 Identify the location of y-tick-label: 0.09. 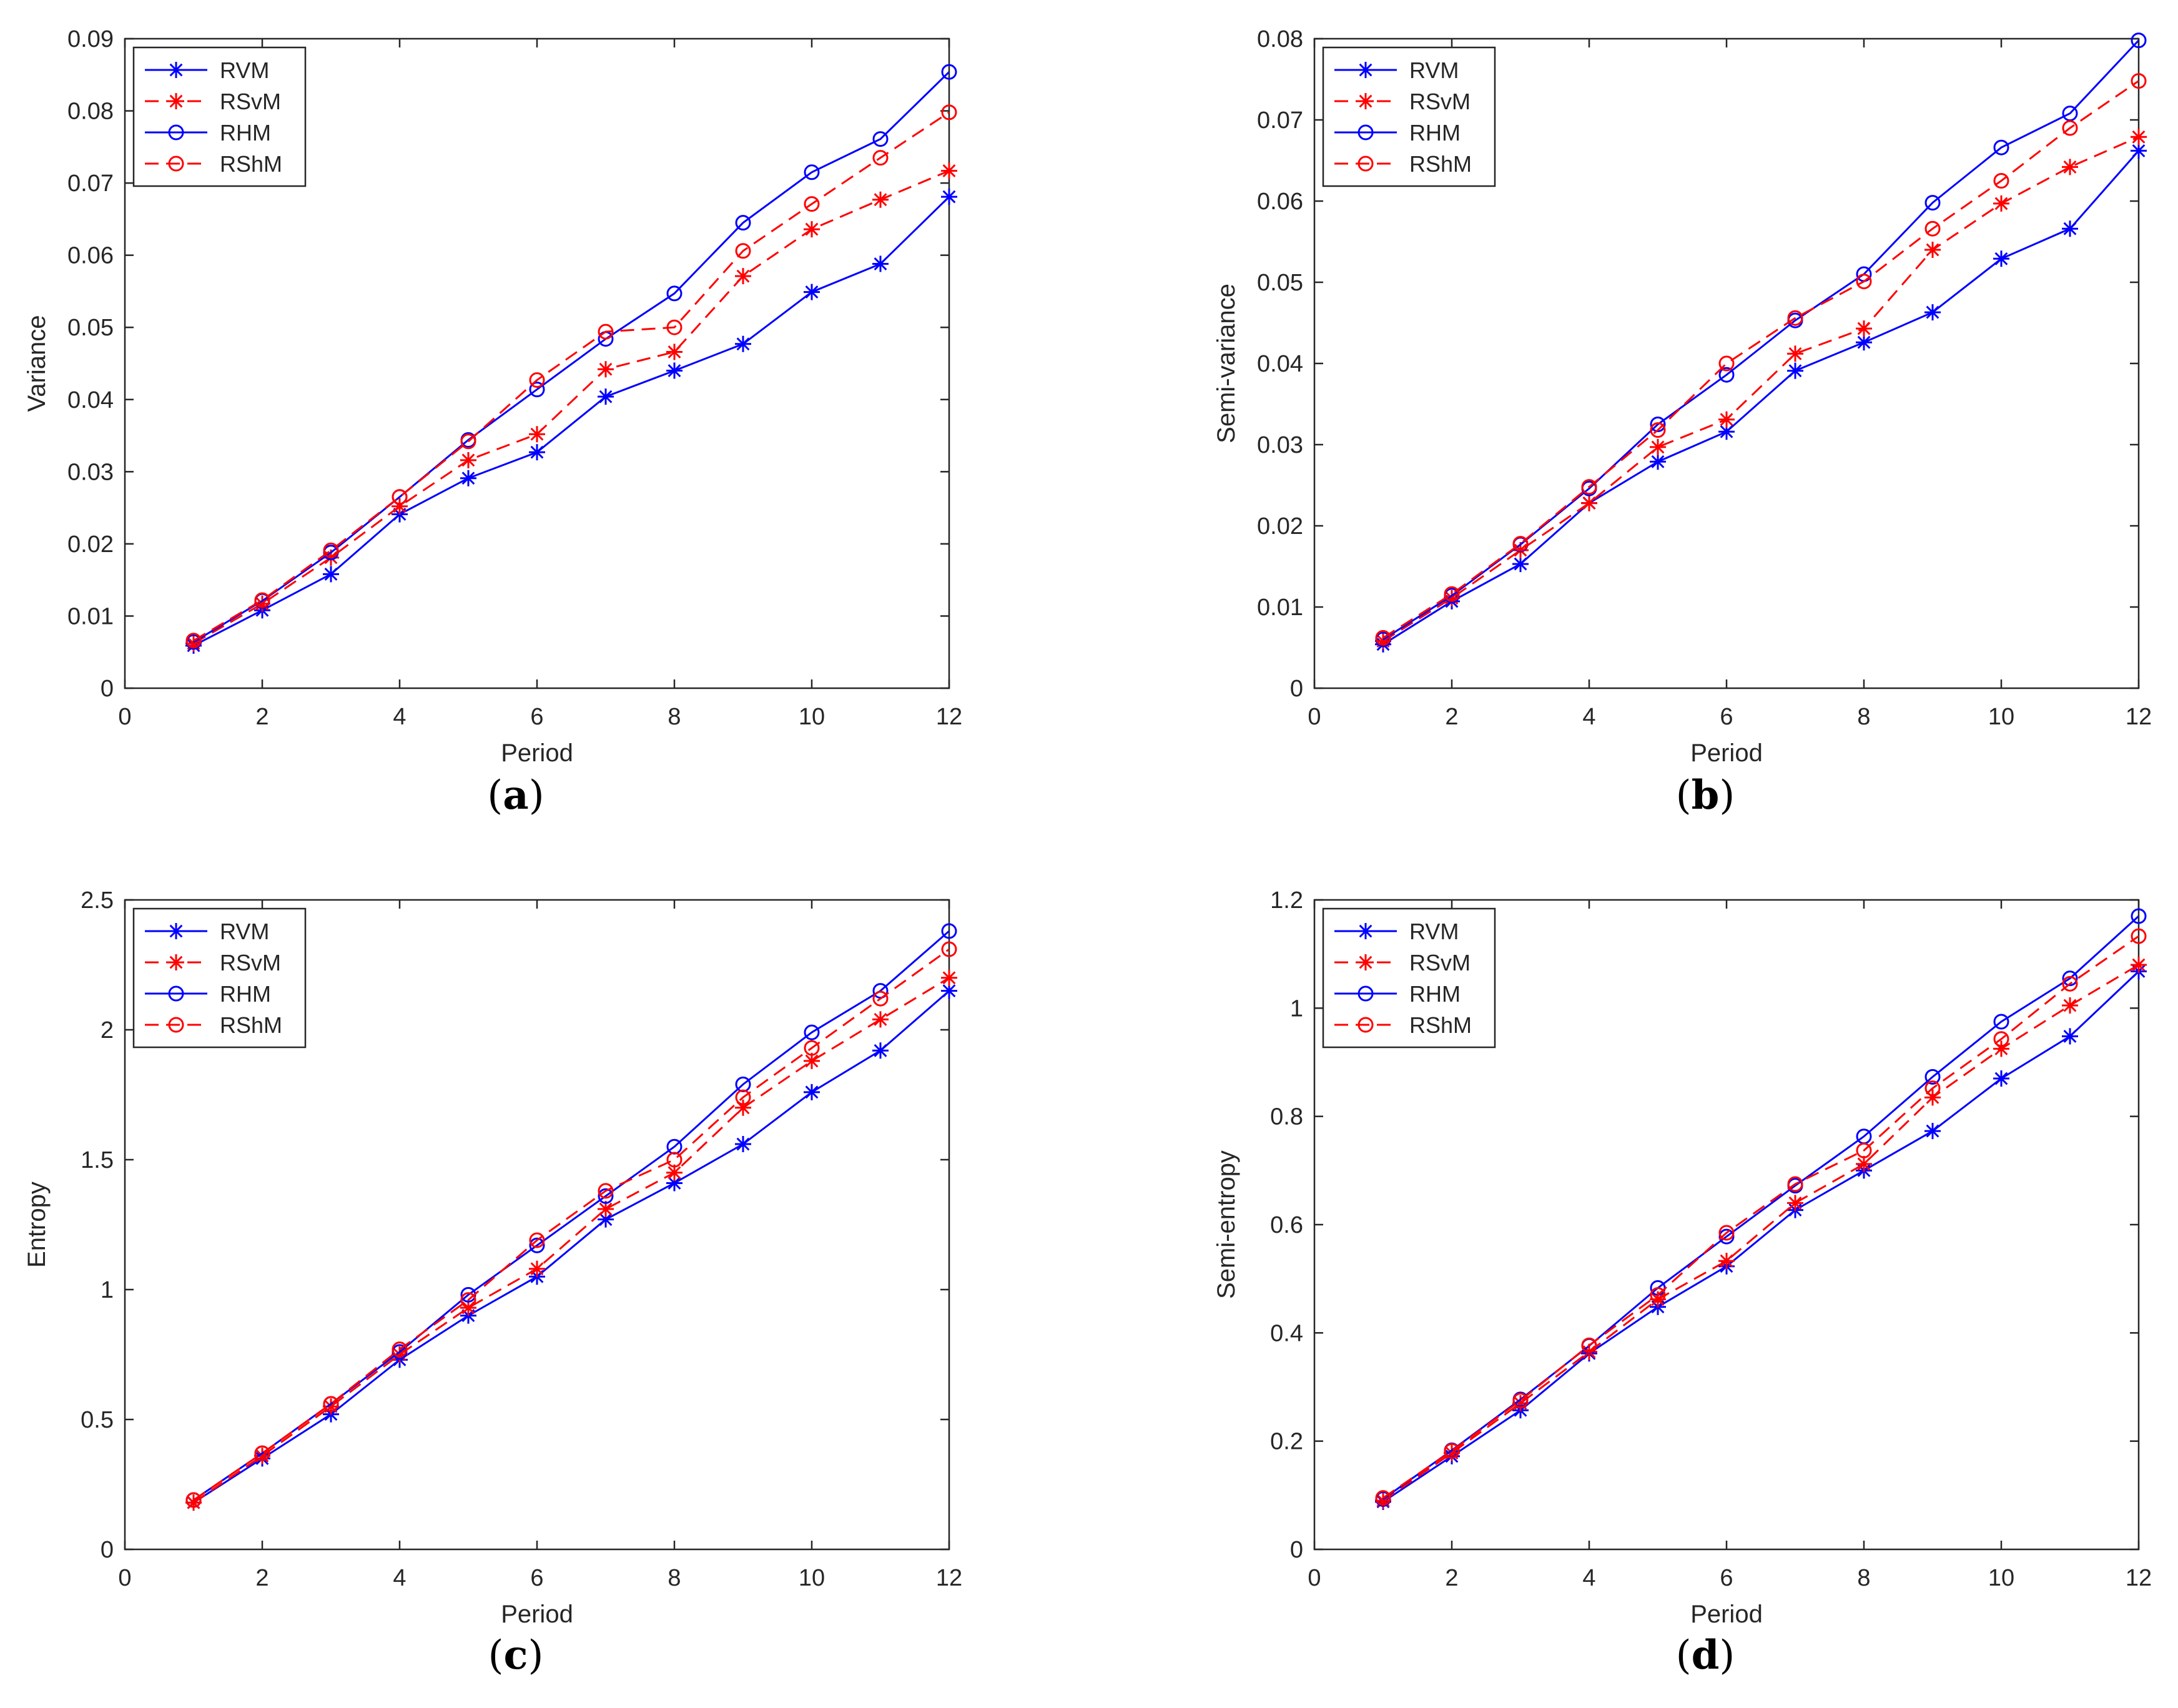
(90, 39).